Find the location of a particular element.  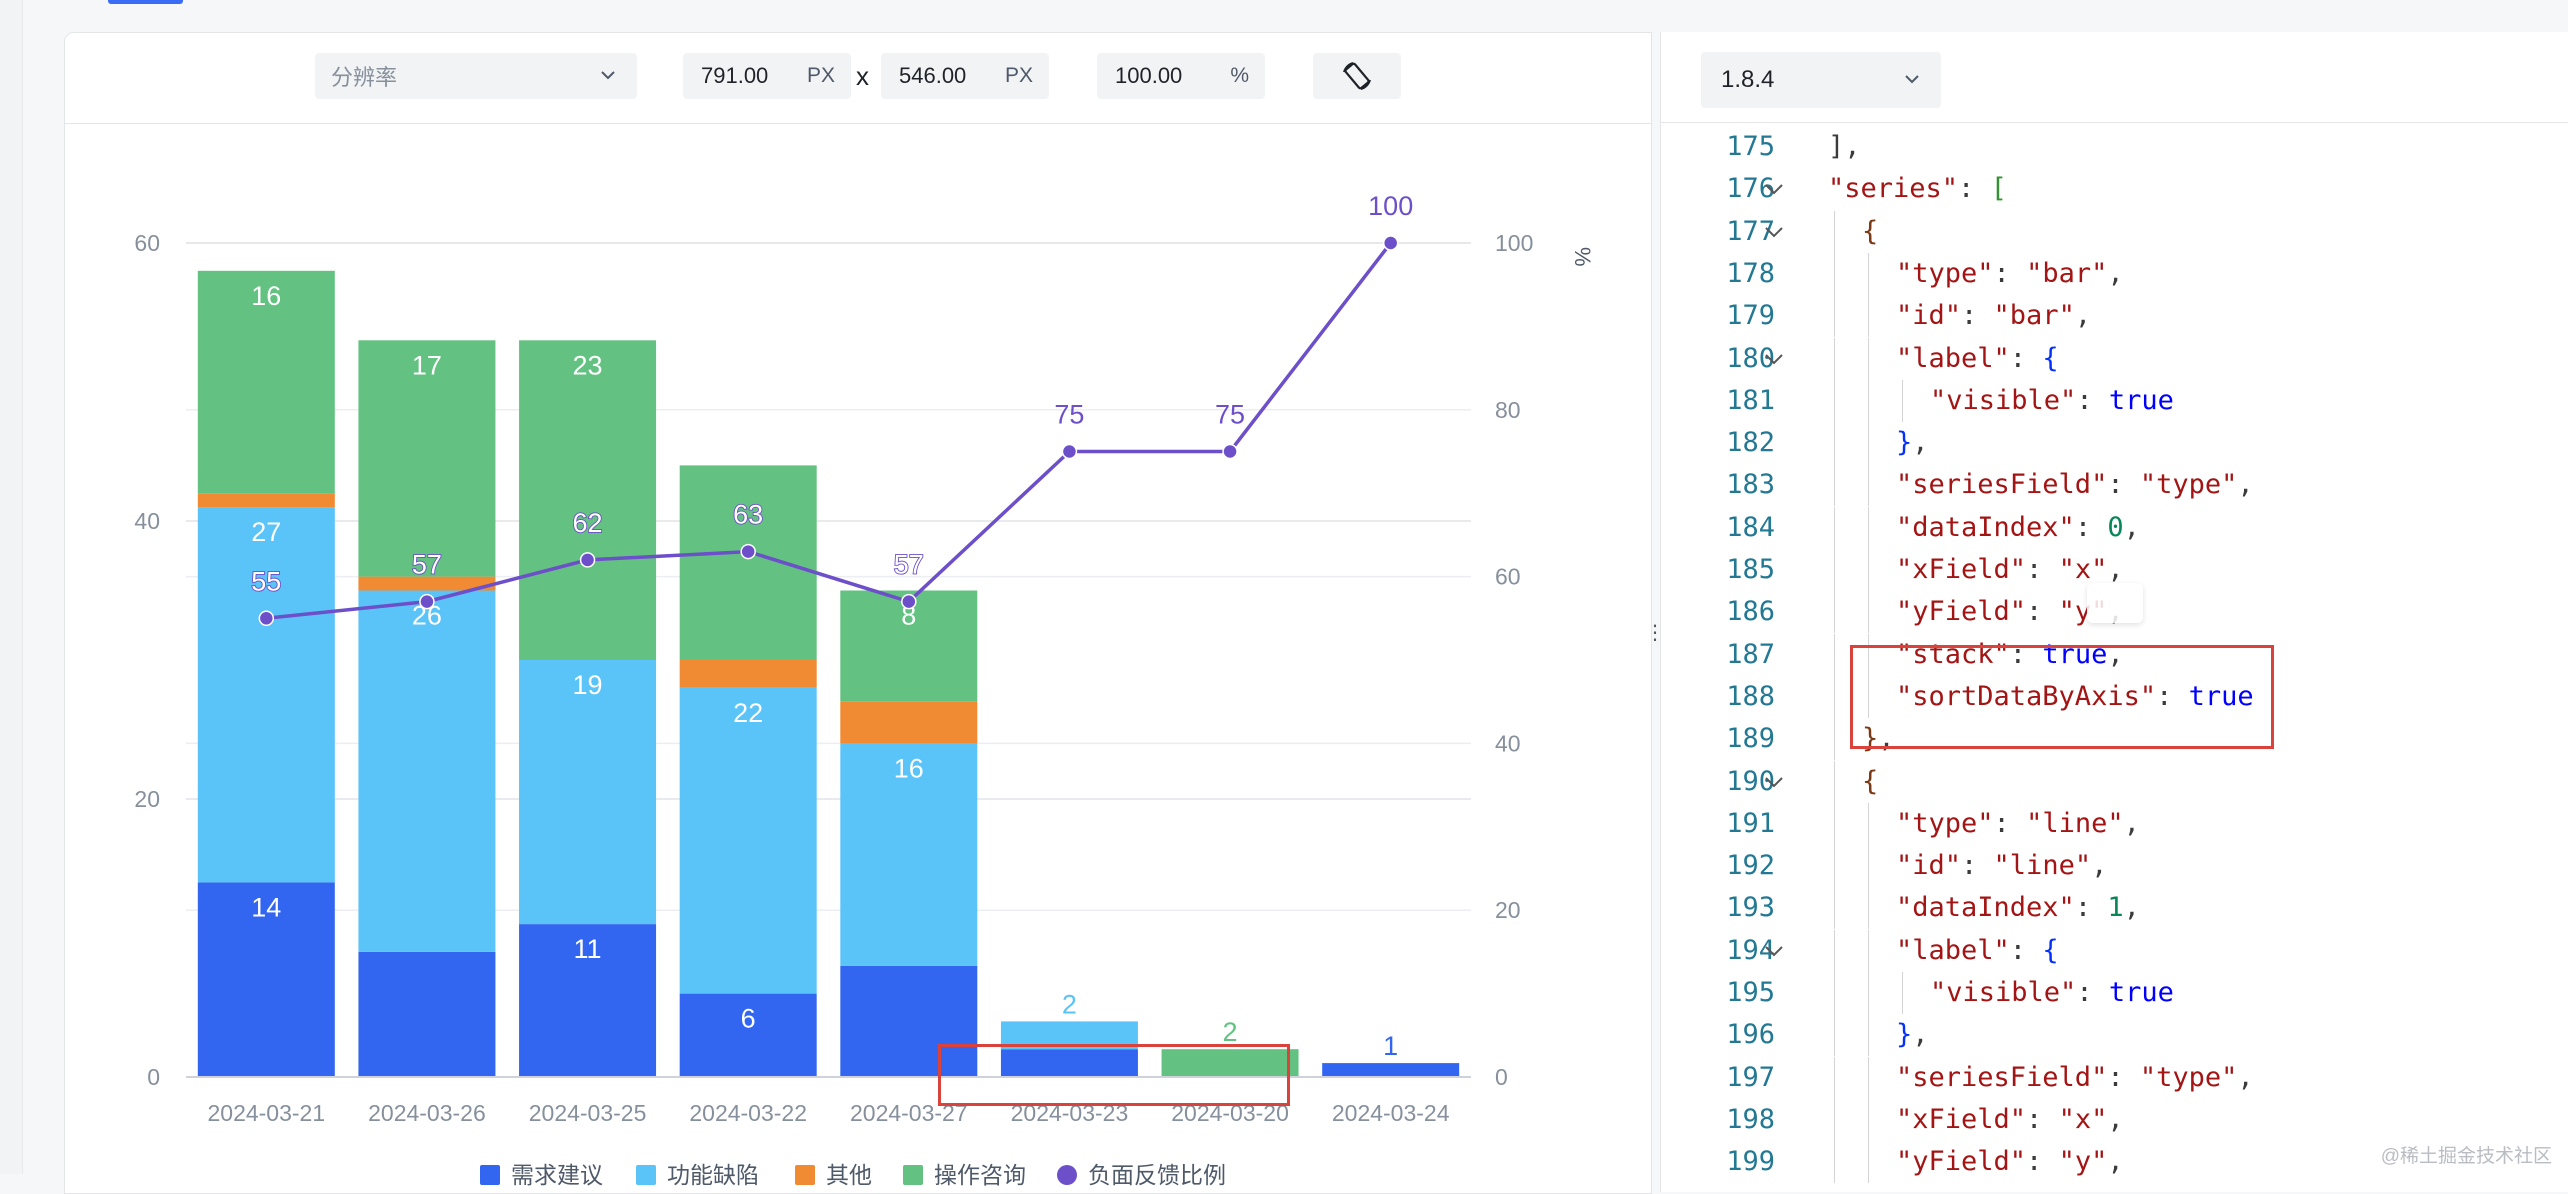

code-token: "seriesField" is located at coordinates (2002, 485).